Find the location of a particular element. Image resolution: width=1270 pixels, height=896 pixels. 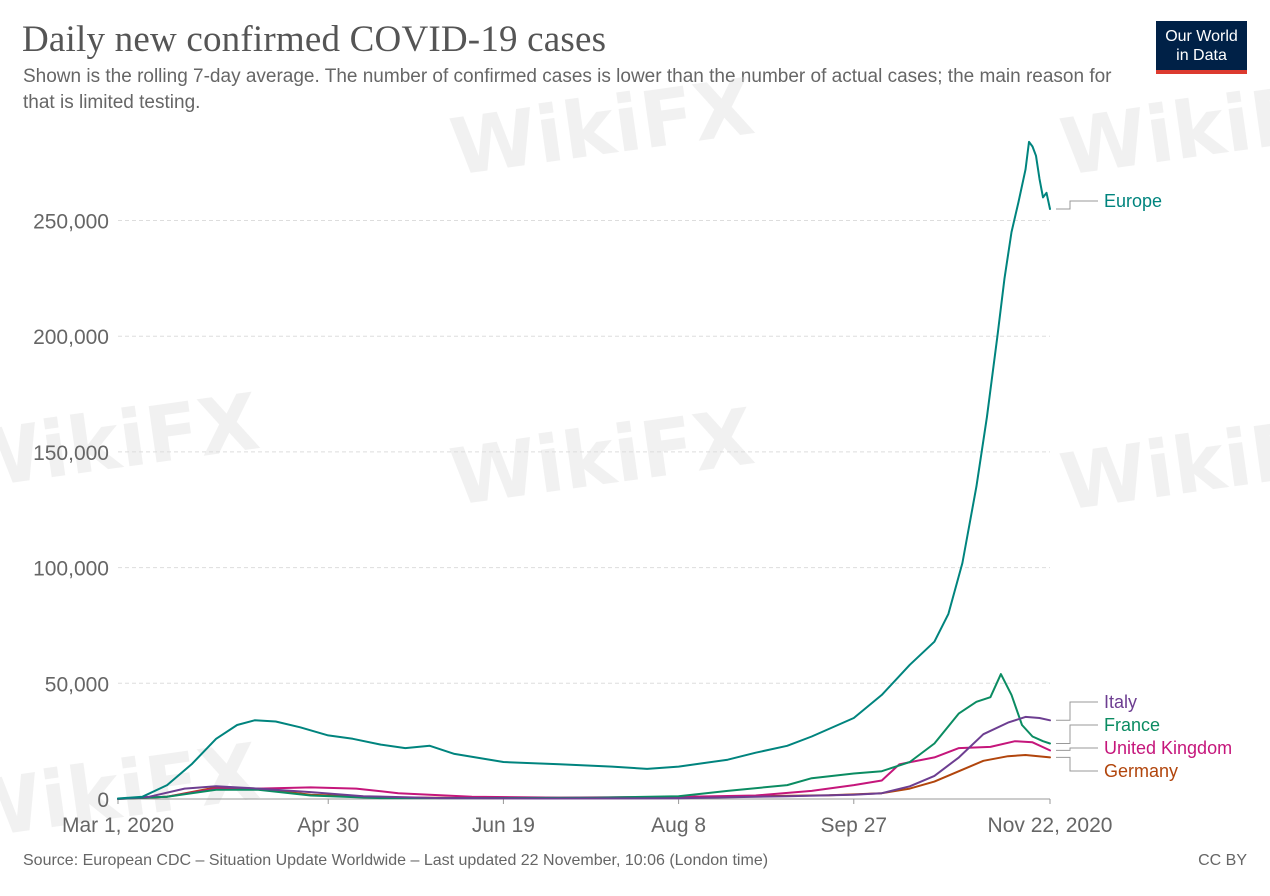

series-label-italy: Italy is located at coordinates (1120, 702).